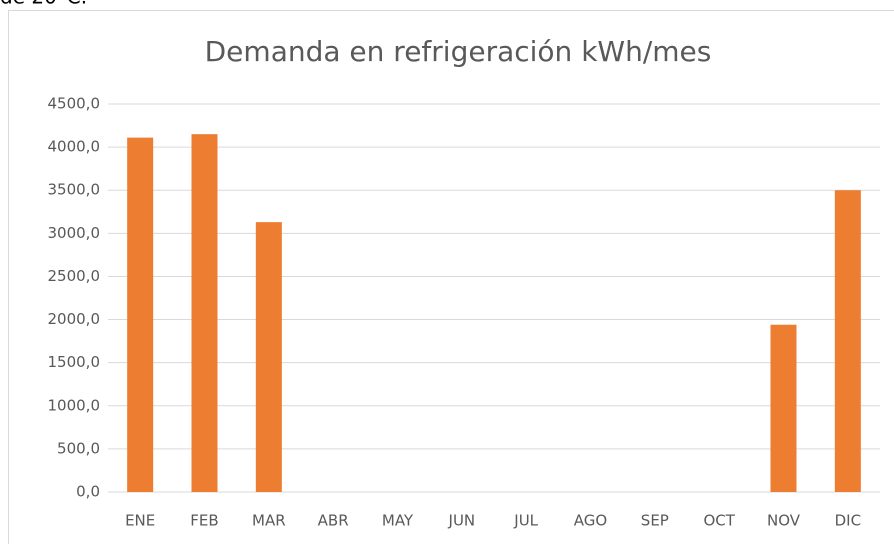 The image size is (894, 544). What do you see at coordinates (269, 521) in the screenshot?
I see `x-tick-label: MAR` at bounding box center [269, 521].